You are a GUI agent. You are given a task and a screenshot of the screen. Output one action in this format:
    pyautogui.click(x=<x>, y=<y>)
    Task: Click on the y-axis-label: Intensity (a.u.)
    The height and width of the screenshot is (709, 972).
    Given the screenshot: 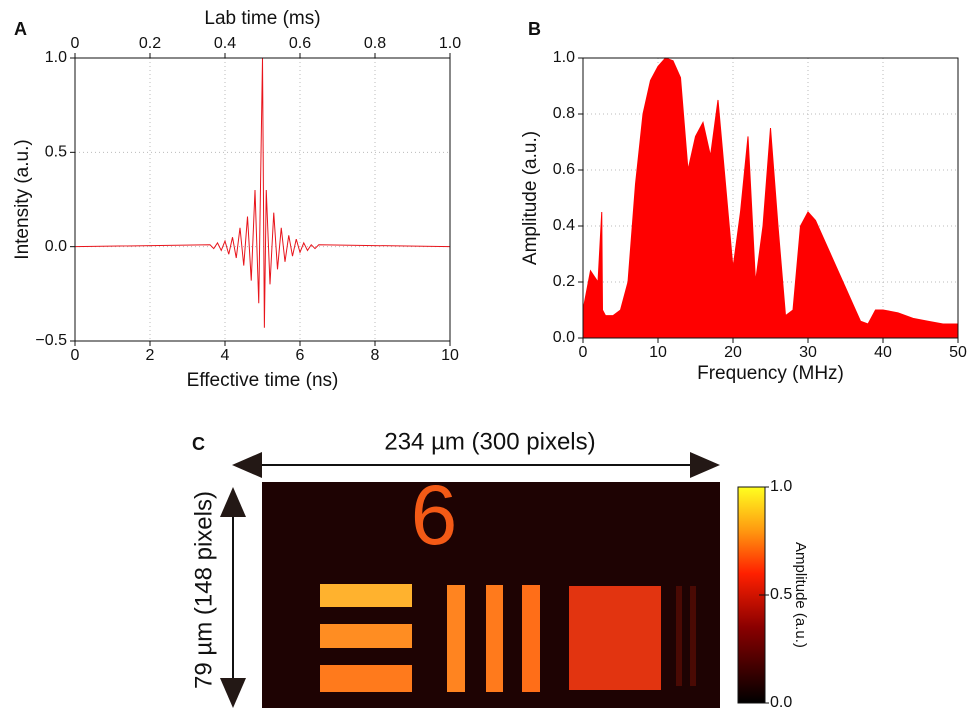 What is the action you would take?
    pyautogui.click(x=22, y=199)
    